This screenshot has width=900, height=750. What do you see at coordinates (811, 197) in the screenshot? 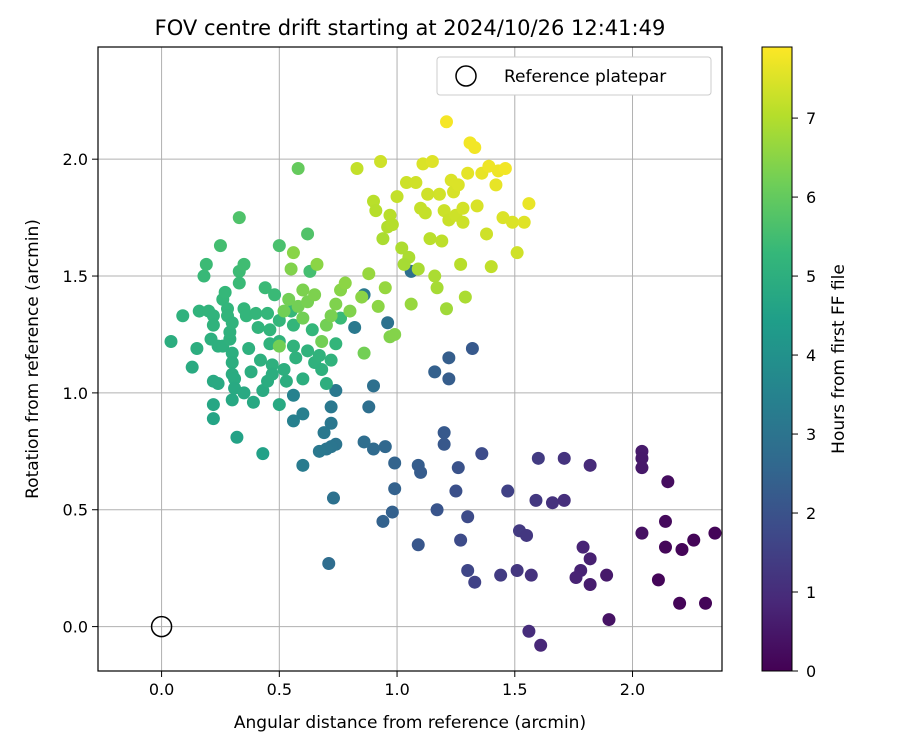
I see `colorbar-tick-label: 6` at bounding box center [811, 197].